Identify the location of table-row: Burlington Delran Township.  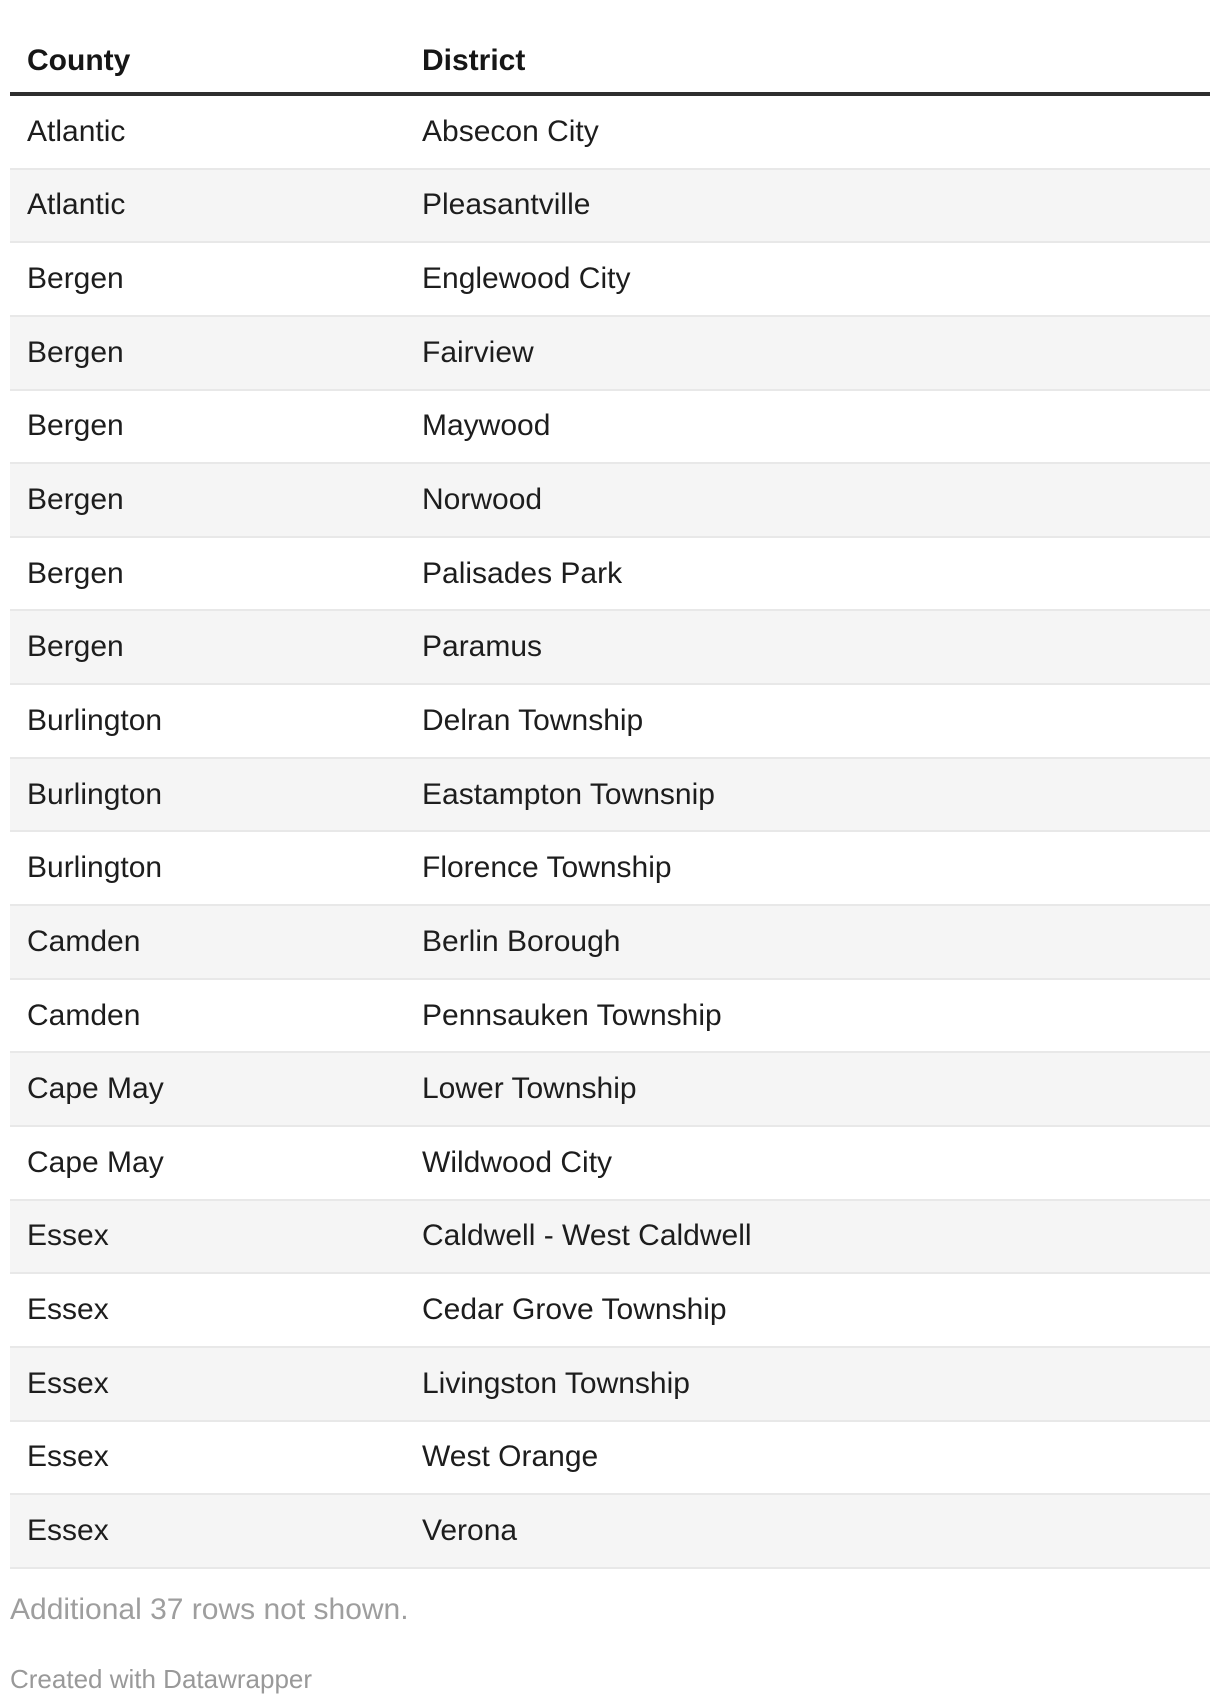
(610, 722).